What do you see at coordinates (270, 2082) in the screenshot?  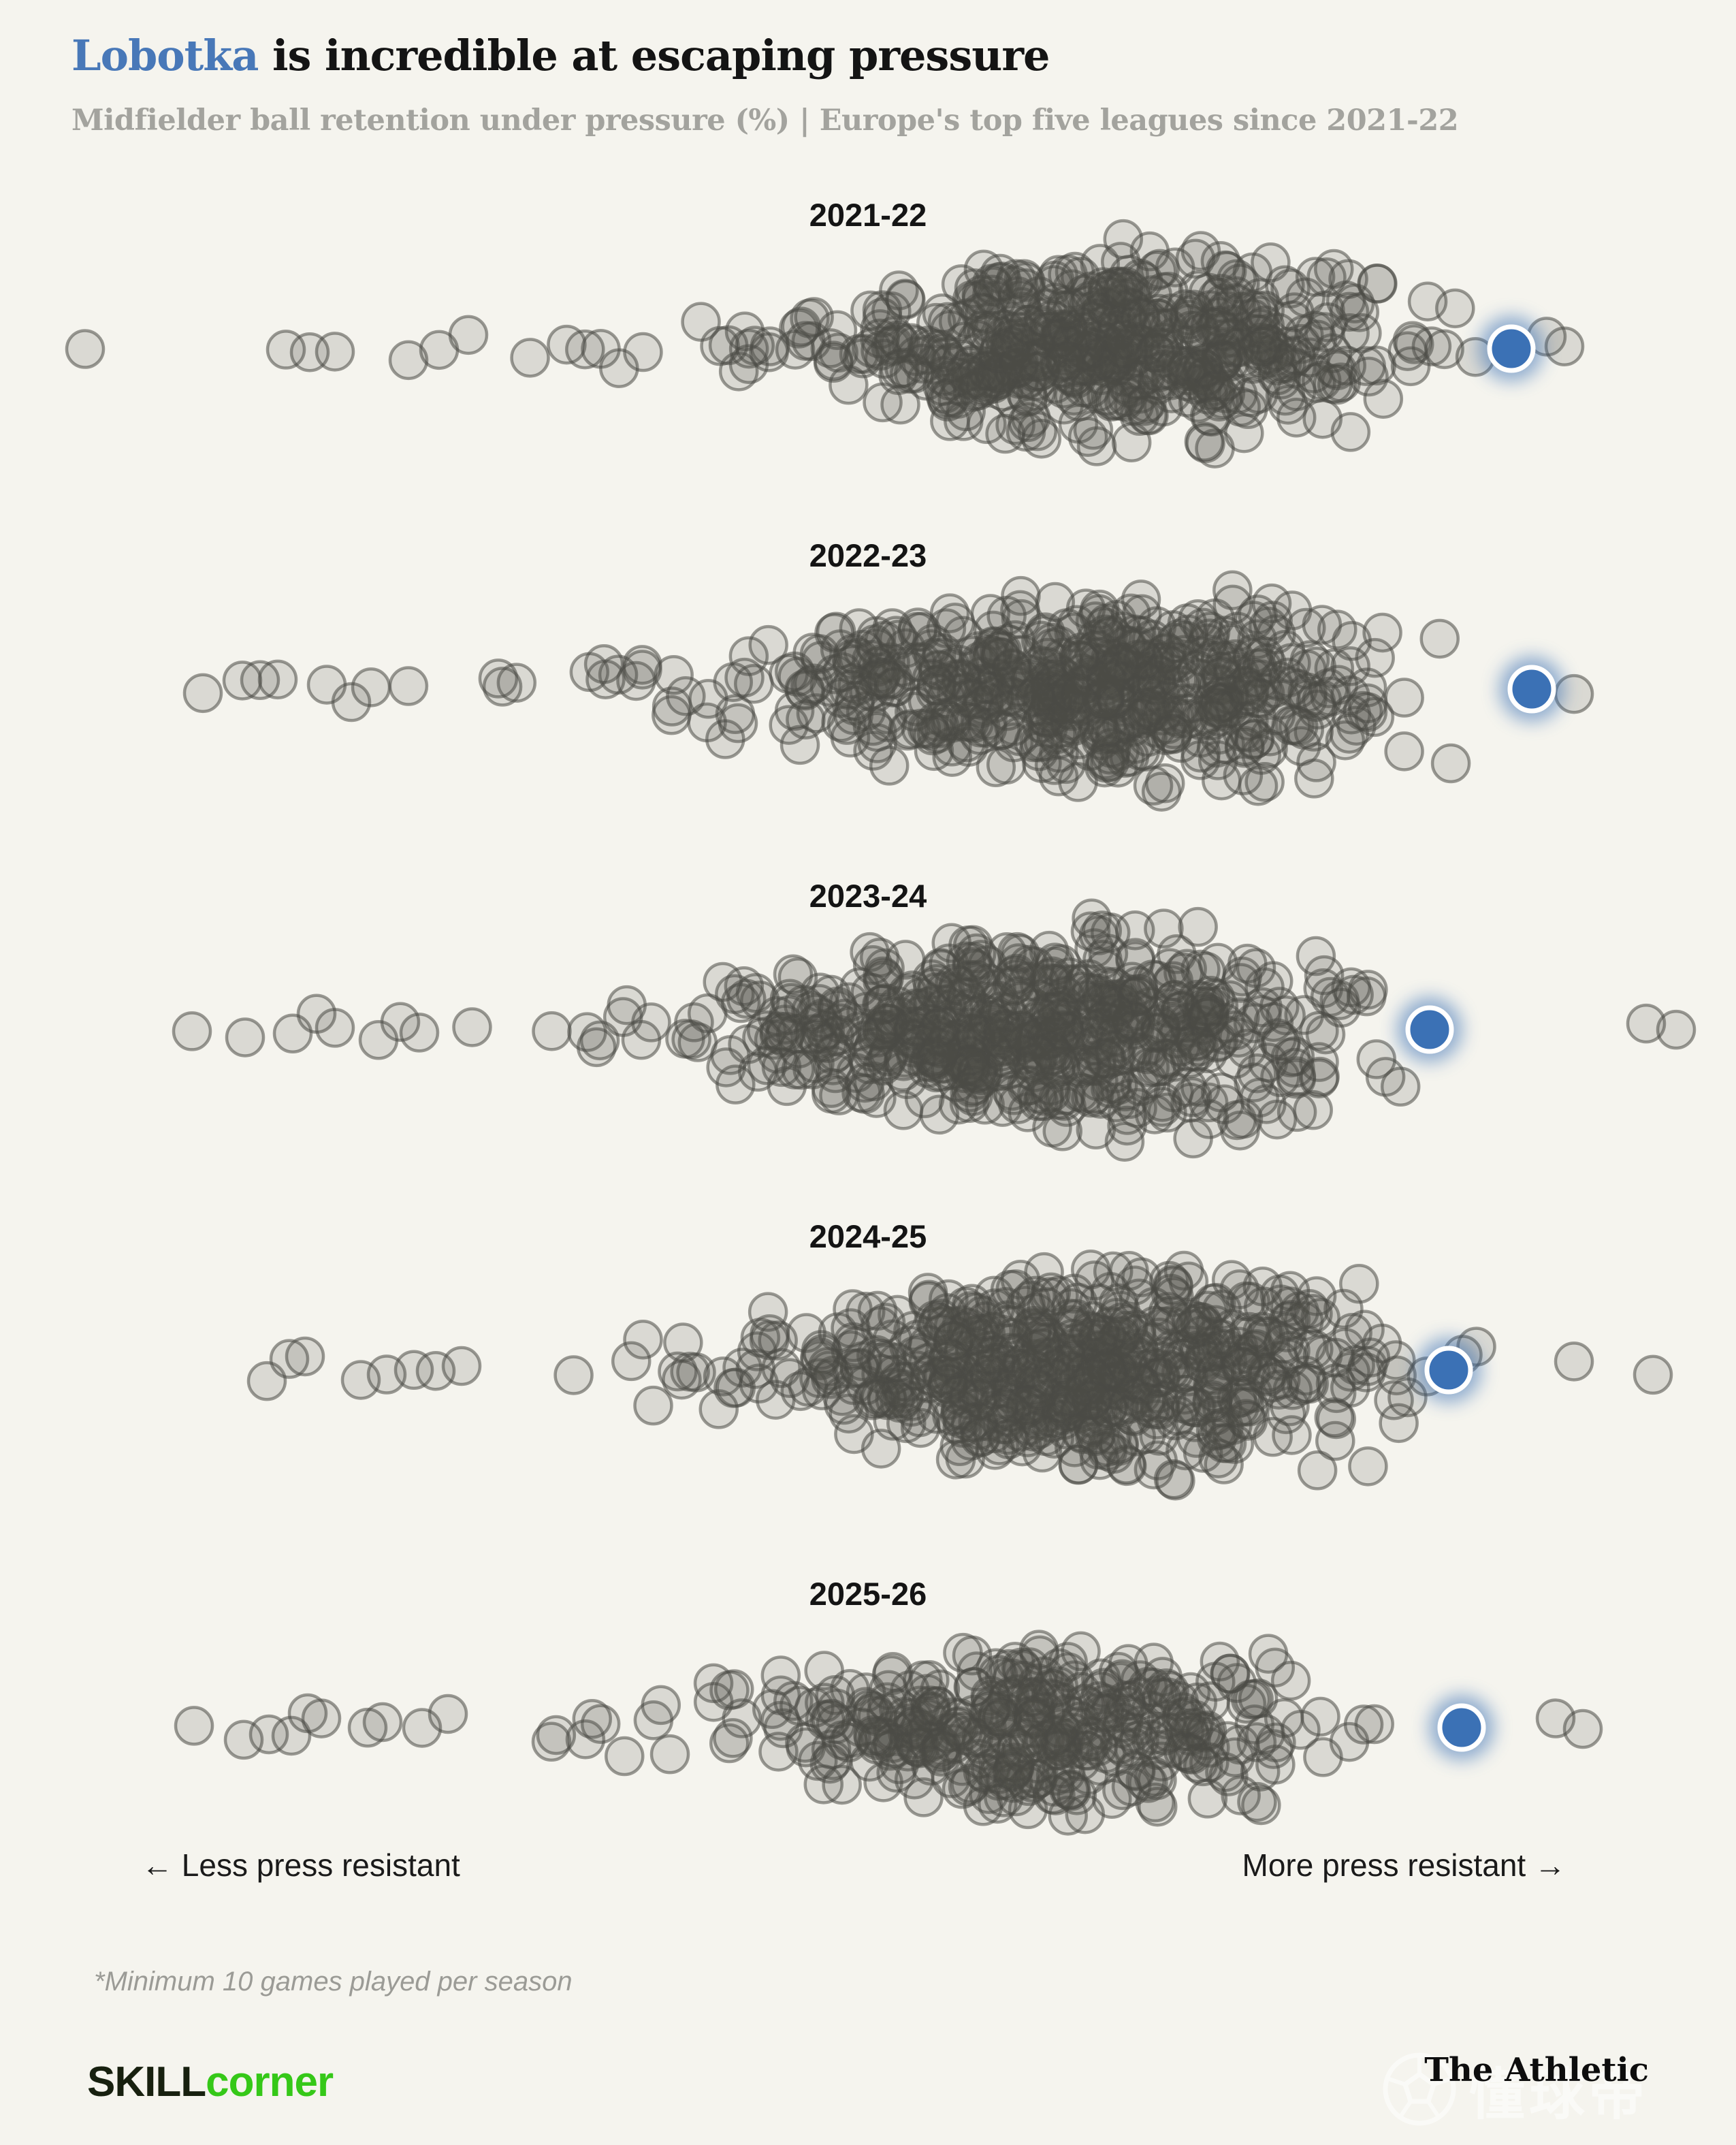 I see `skillcorner-logo-corner: corner` at bounding box center [270, 2082].